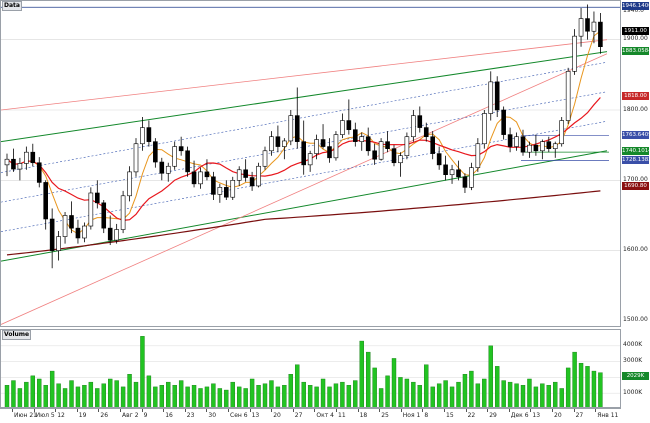 The height and width of the screenshot is (423, 650). I want to click on date-tick-label: 20, so click(558, 415).